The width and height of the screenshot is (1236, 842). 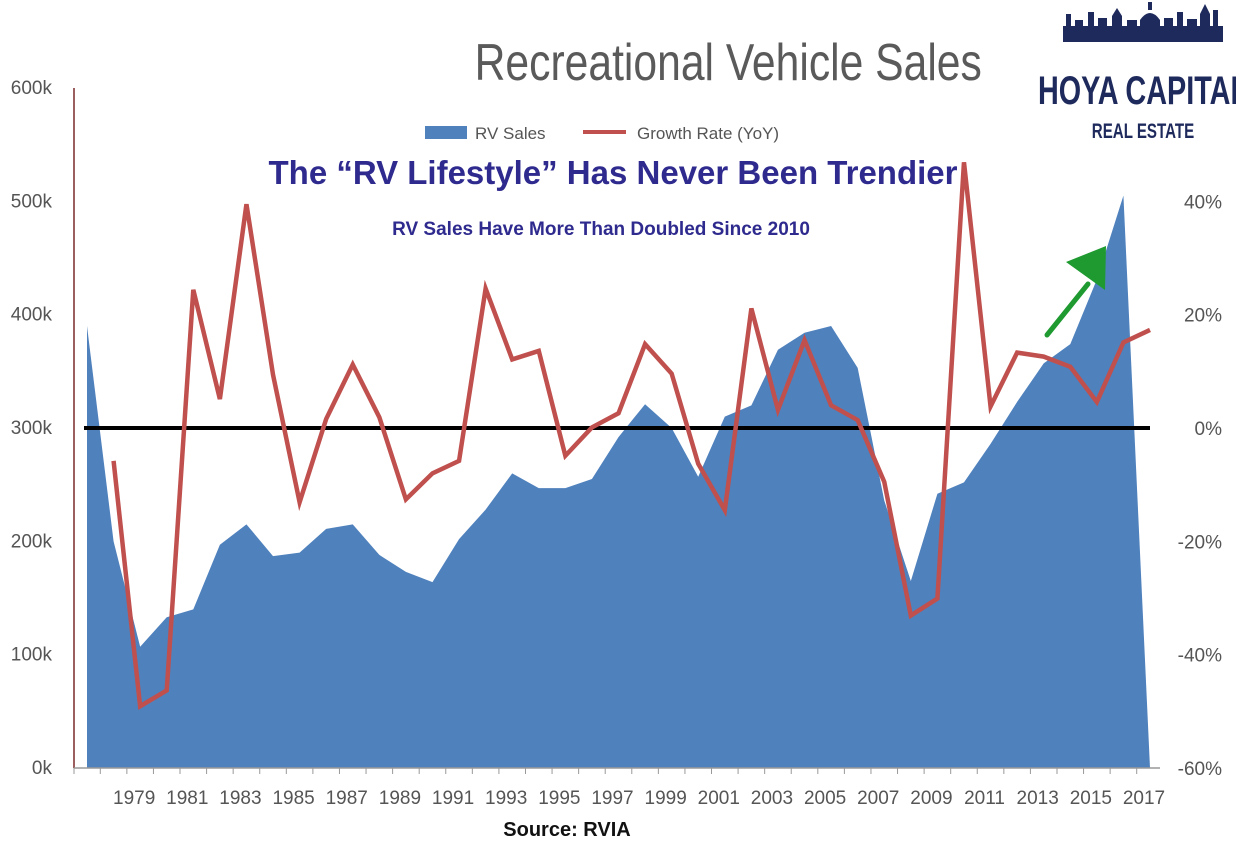 What do you see at coordinates (400, 798) in the screenshot?
I see `x-tick-label: 1989` at bounding box center [400, 798].